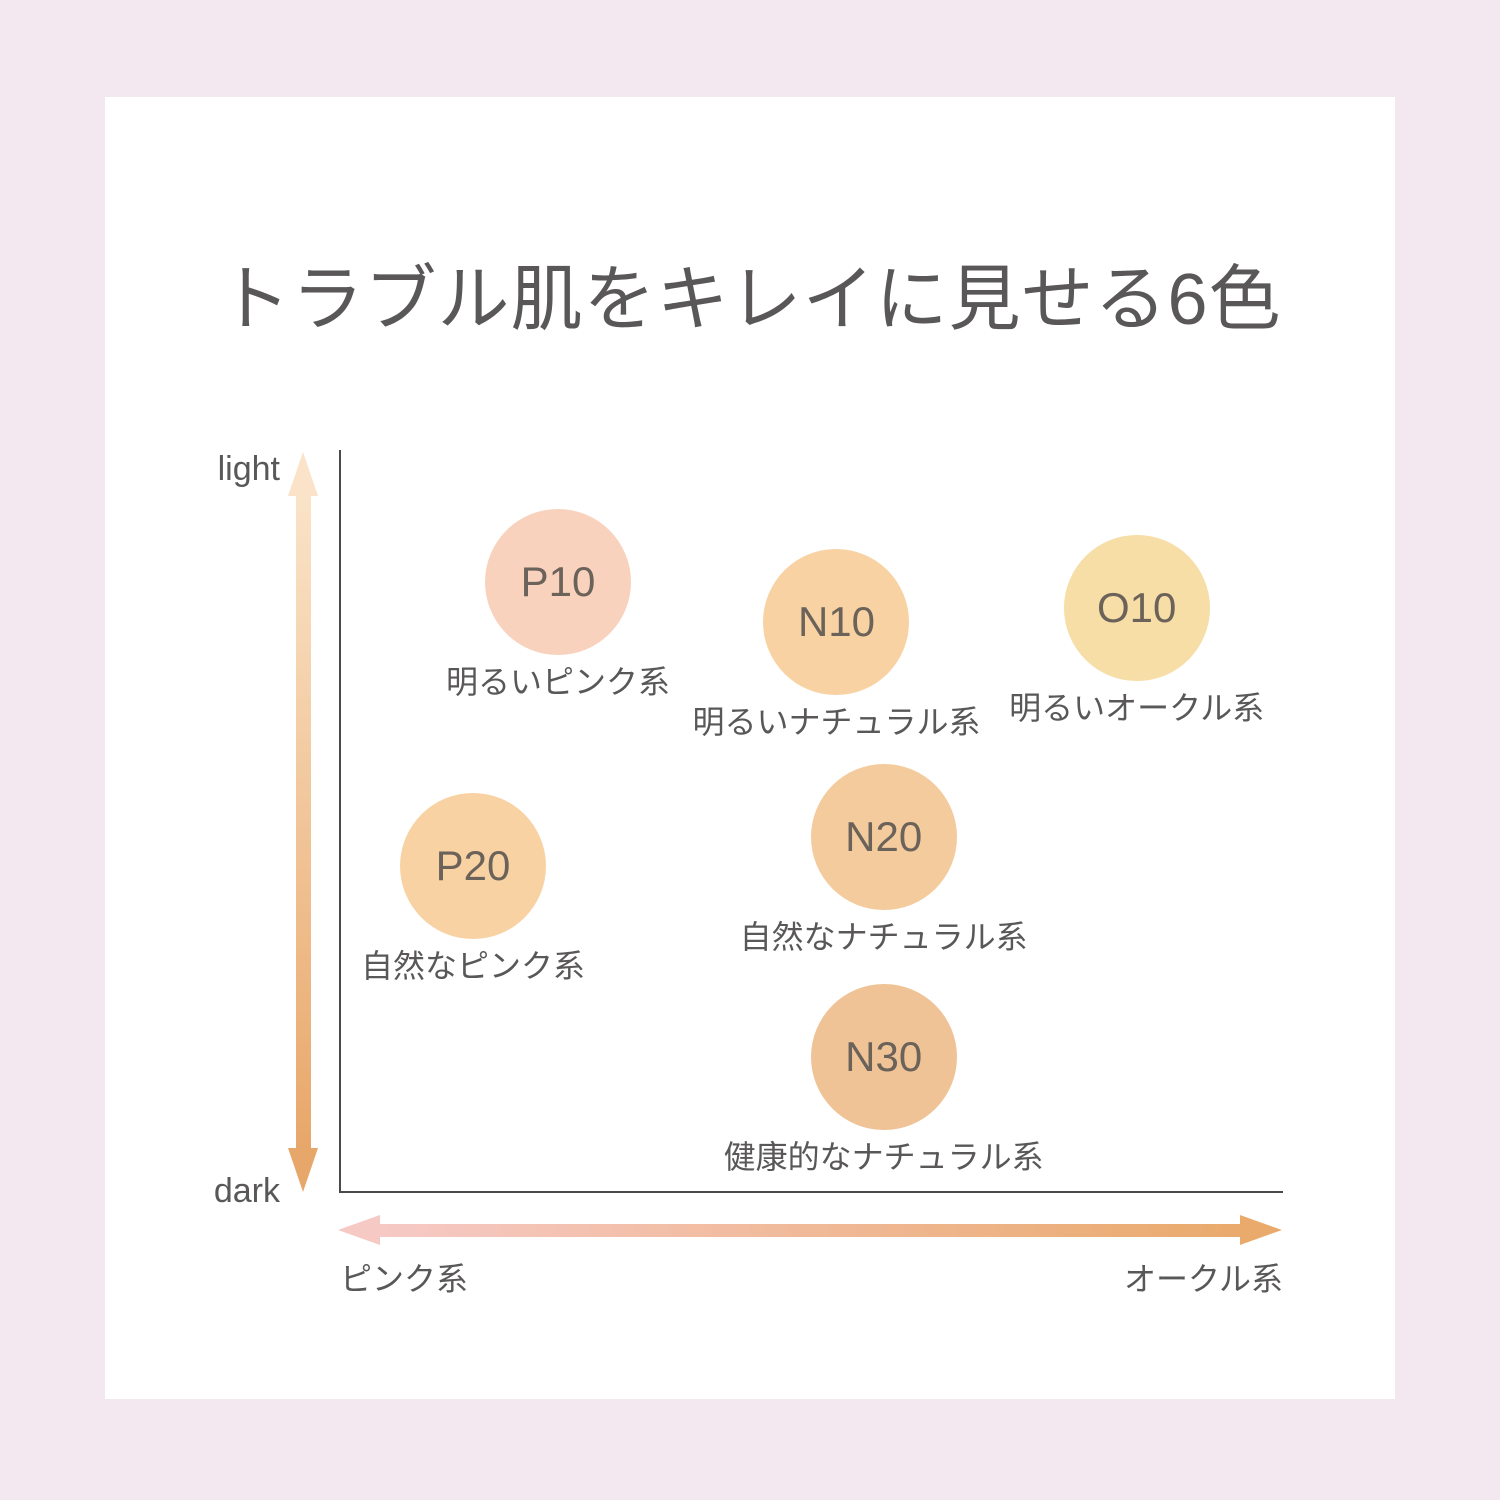  Describe the element at coordinates (558, 682) in the screenshot. I see `shade-label: 明るいピンク系` at that location.